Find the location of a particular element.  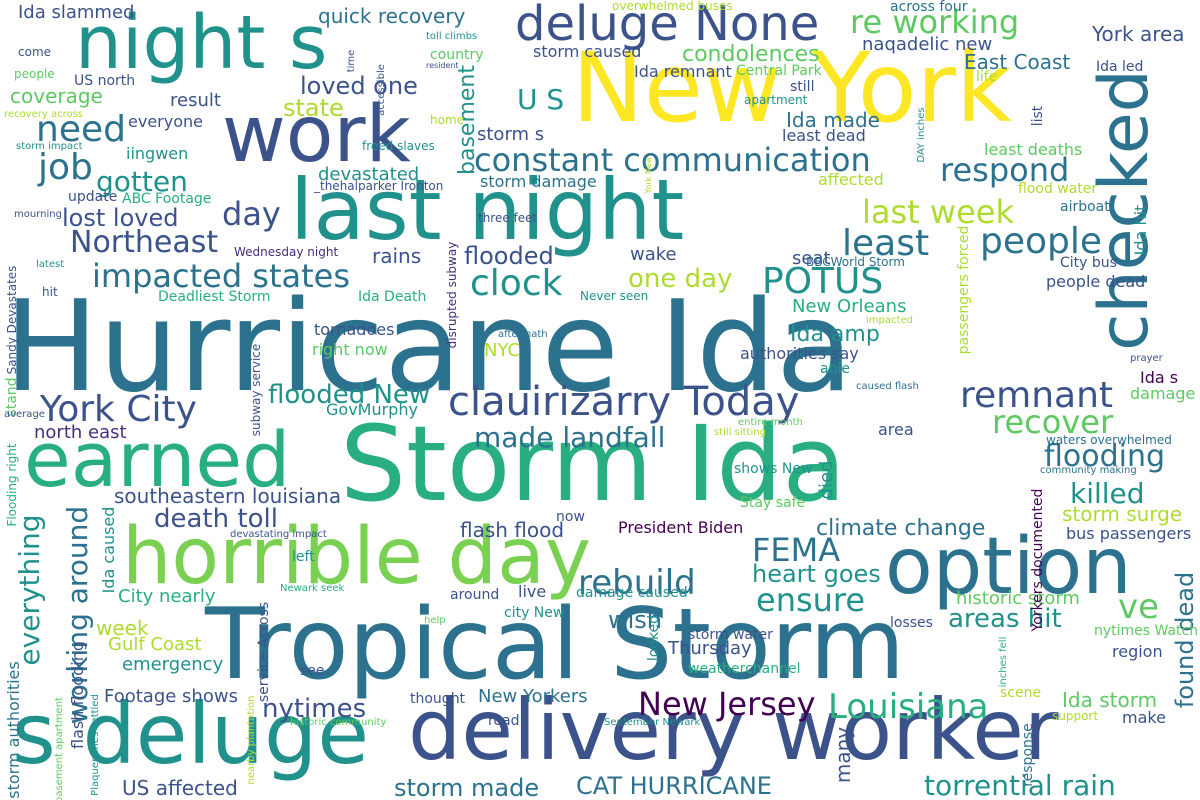

word-ida-led: Ida led is located at coordinates (1120, 67).